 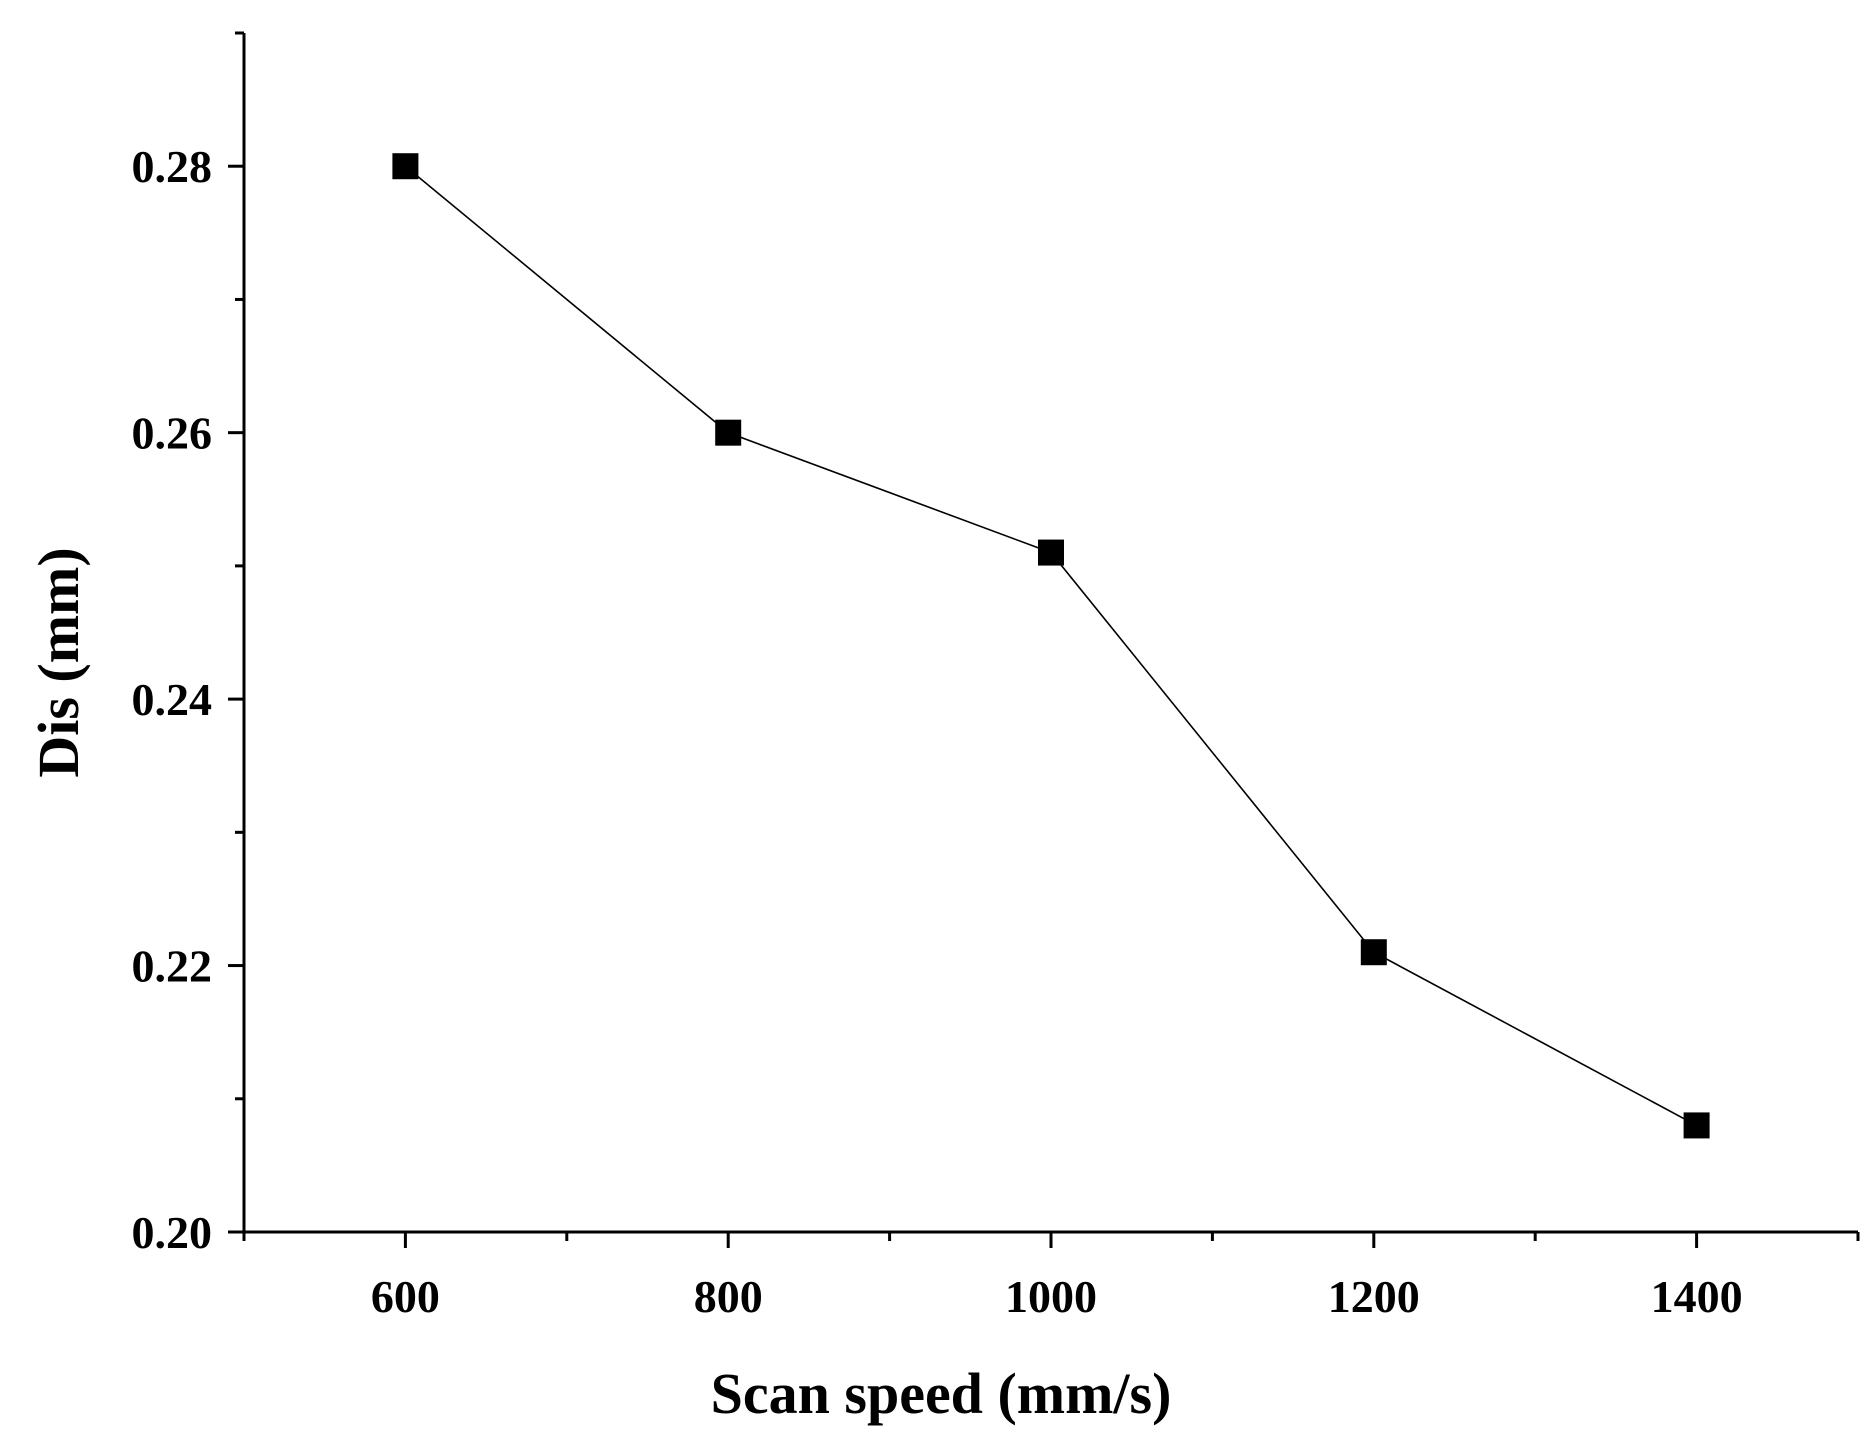 I want to click on x-axis-title: Scan speed (mm/s), so click(x=941, y=1393).